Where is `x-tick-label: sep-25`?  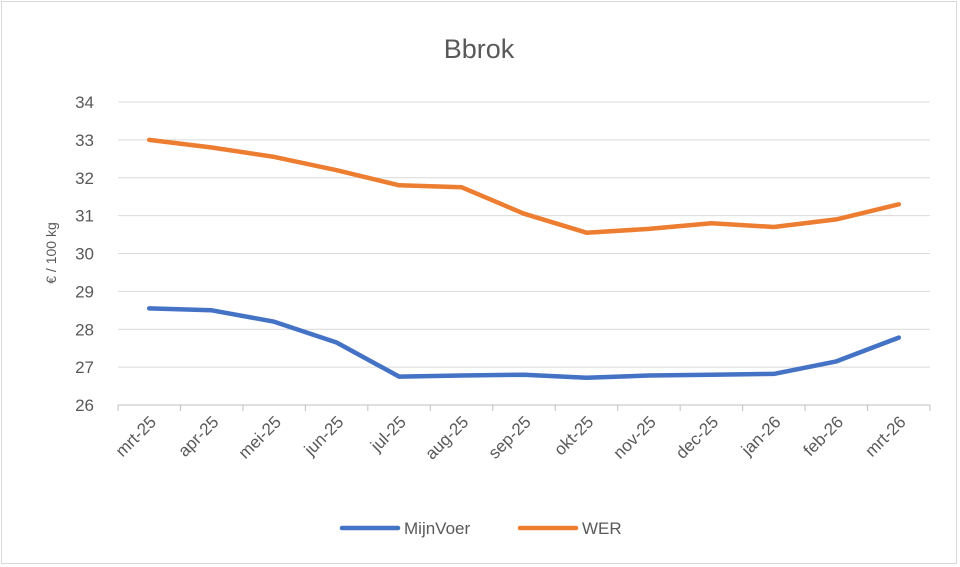
x-tick-label: sep-25 is located at coordinates (510, 437).